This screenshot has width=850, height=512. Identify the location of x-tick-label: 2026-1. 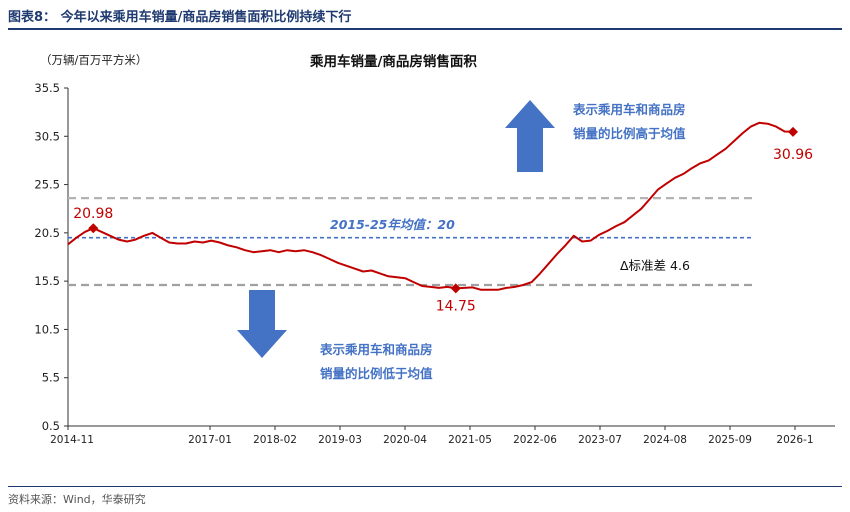
(794, 440).